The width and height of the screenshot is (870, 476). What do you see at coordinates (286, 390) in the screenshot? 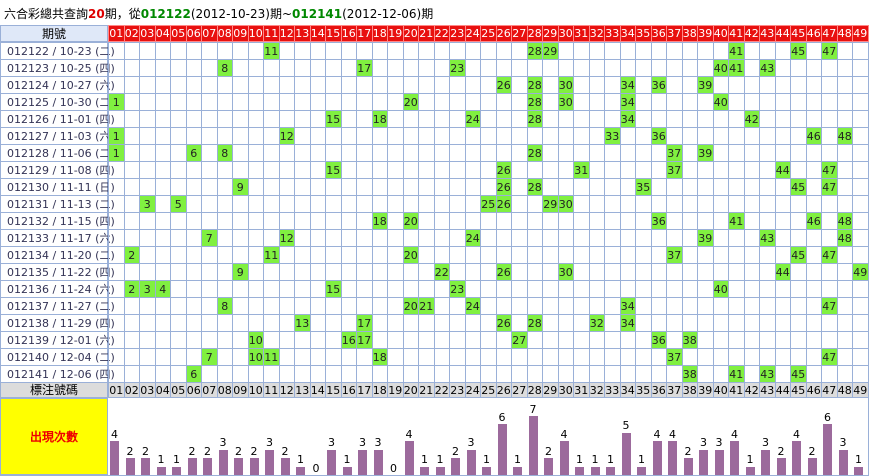
I see `column-footer: 12` at bounding box center [286, 390].